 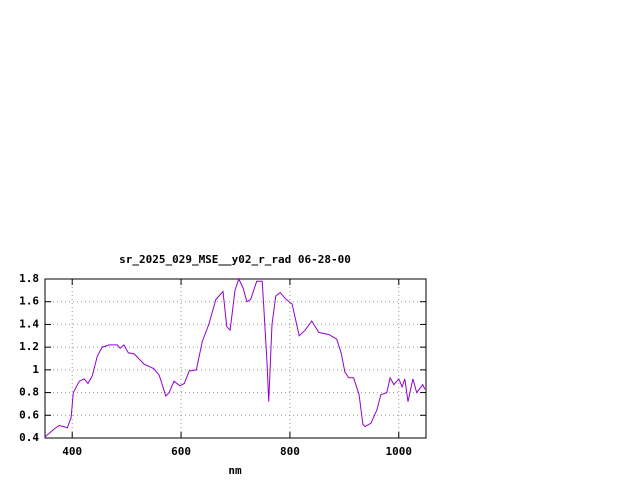 What do you see at coordinates (399, 451) in the screenshot?
I see `x-tick-label: 1000` at bounding box center [399, 451].